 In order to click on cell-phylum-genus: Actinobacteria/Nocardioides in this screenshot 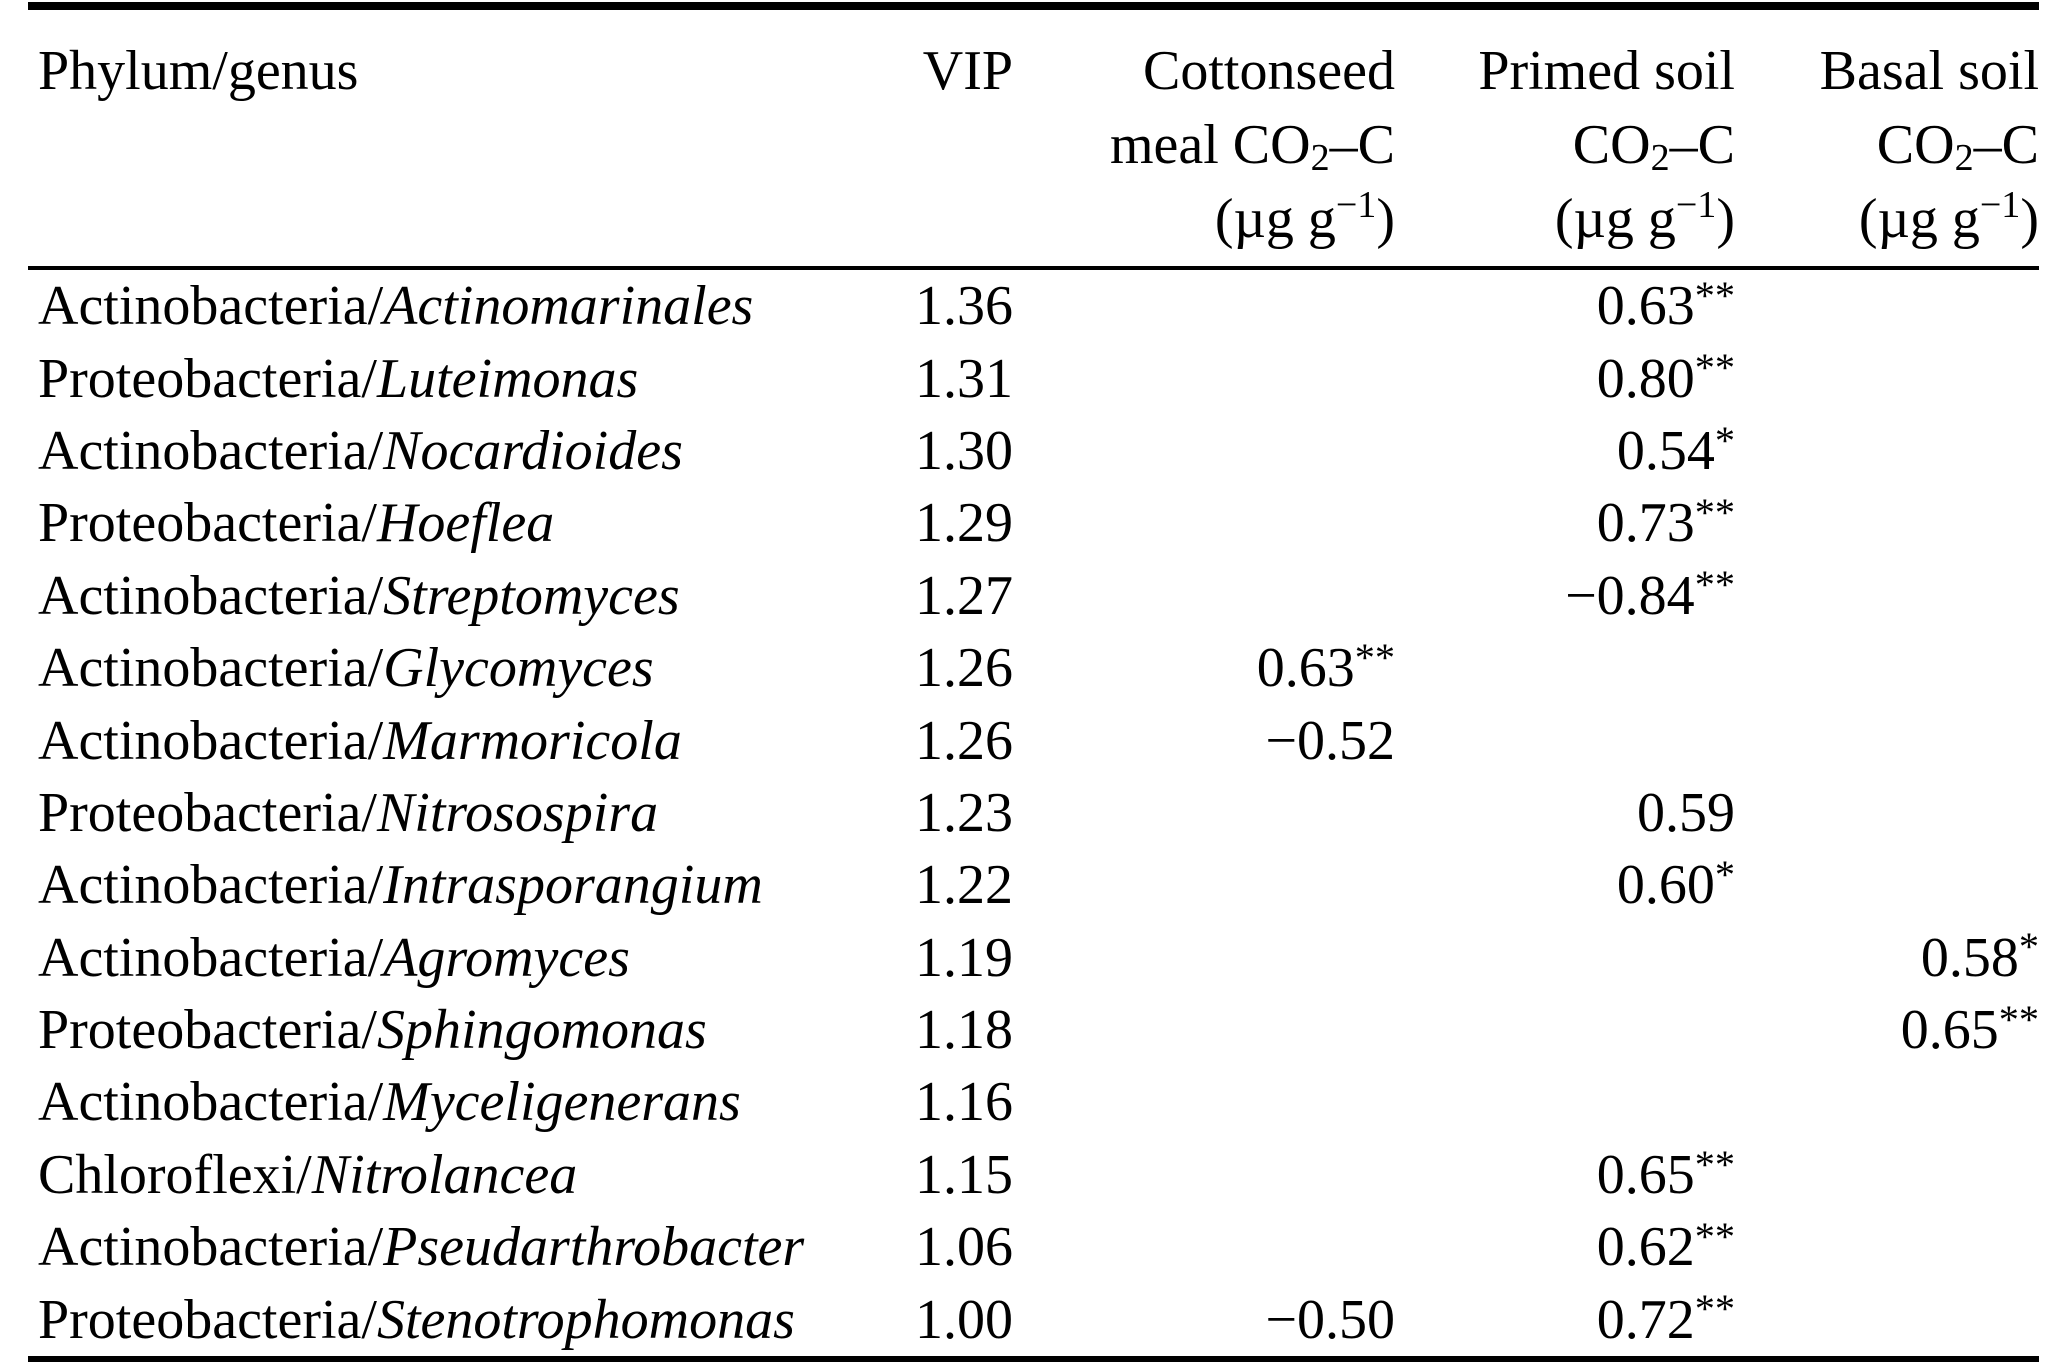, I will do `click(470, 451)`.